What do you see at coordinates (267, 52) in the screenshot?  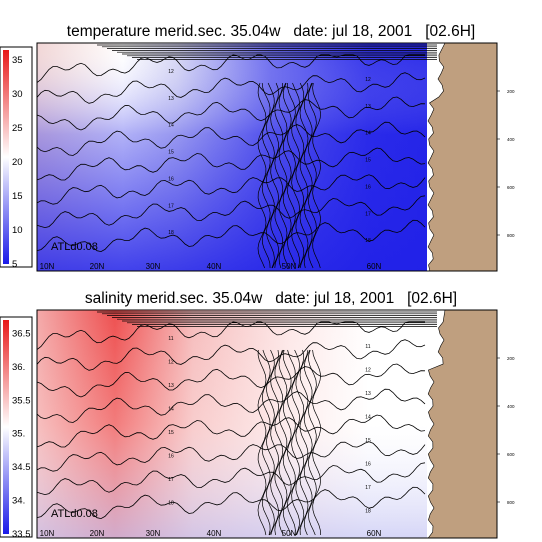 I see `temperature-surface-contours` at bounding box center [267, 52].